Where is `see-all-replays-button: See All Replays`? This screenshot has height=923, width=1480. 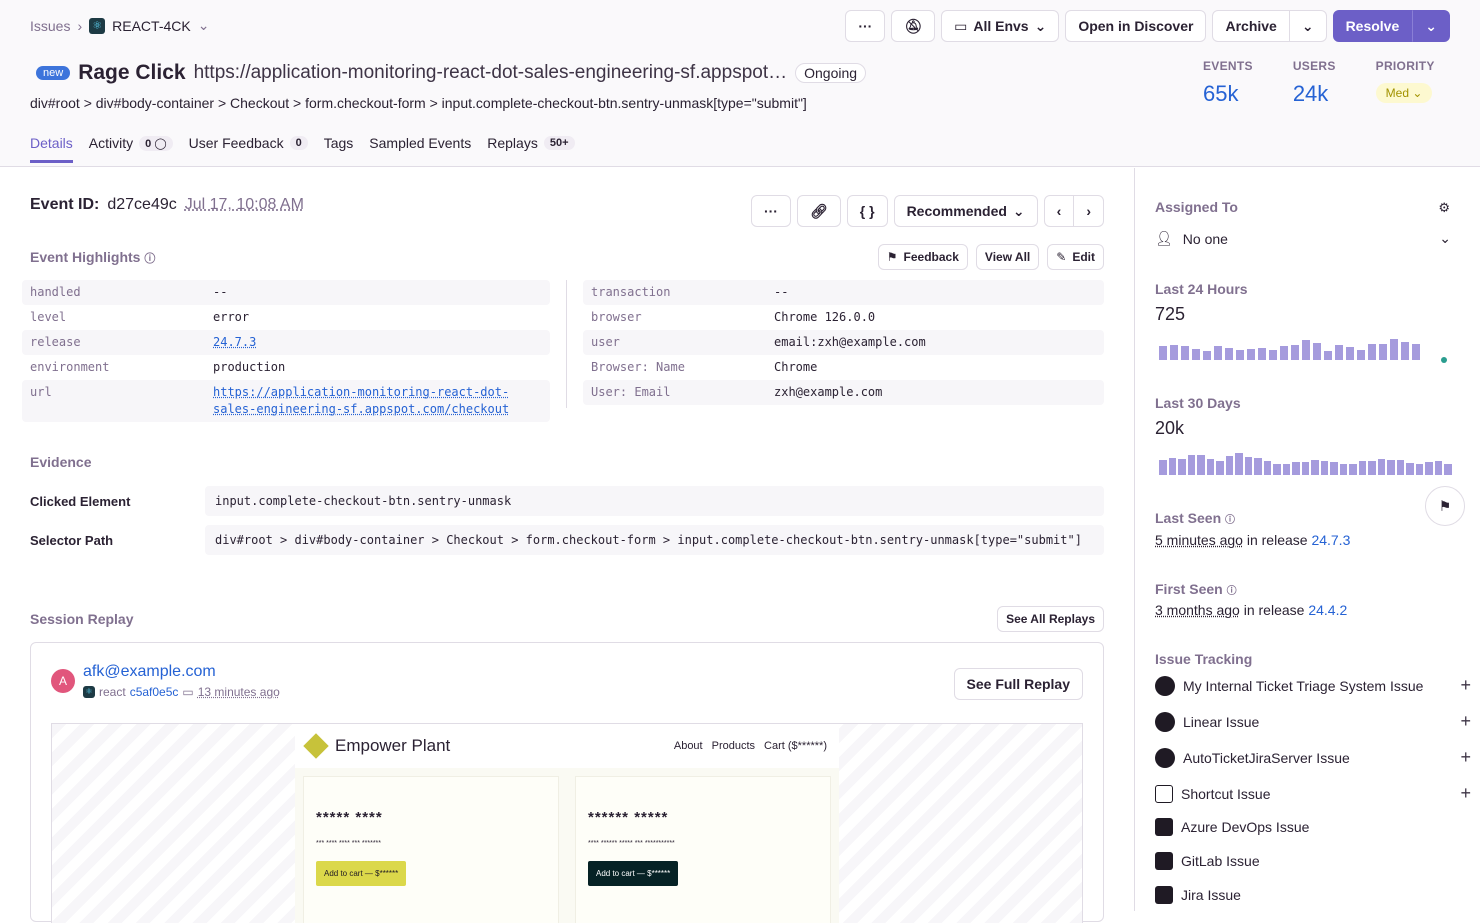 see-all-replays-button: See All Replays is located at coordinates (1050, 619).